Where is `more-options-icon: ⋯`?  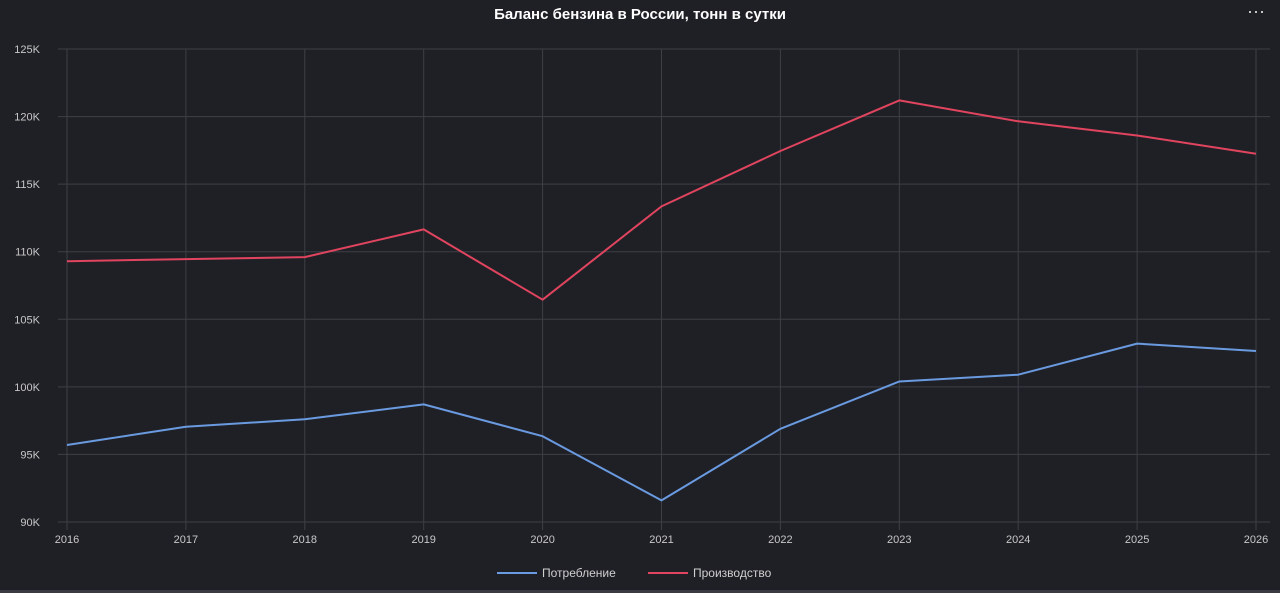 more-options-icon: ⋯ is located at coordinates (1256, 12).